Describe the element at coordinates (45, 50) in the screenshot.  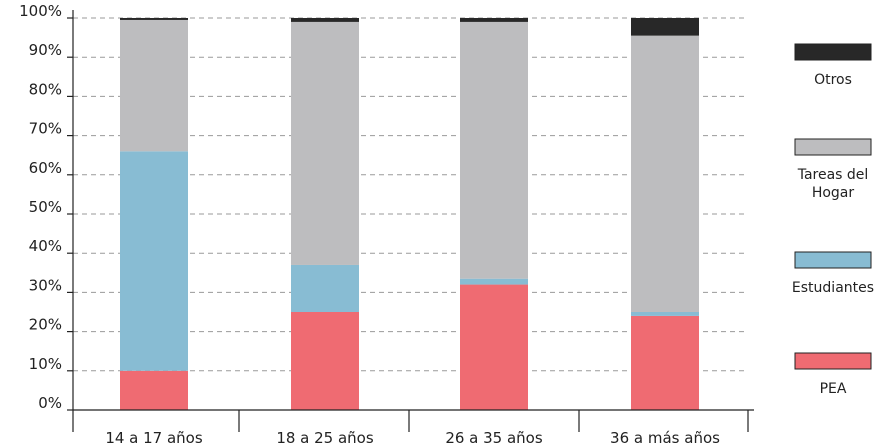
I see `y-tick-label: 90%` at that location.